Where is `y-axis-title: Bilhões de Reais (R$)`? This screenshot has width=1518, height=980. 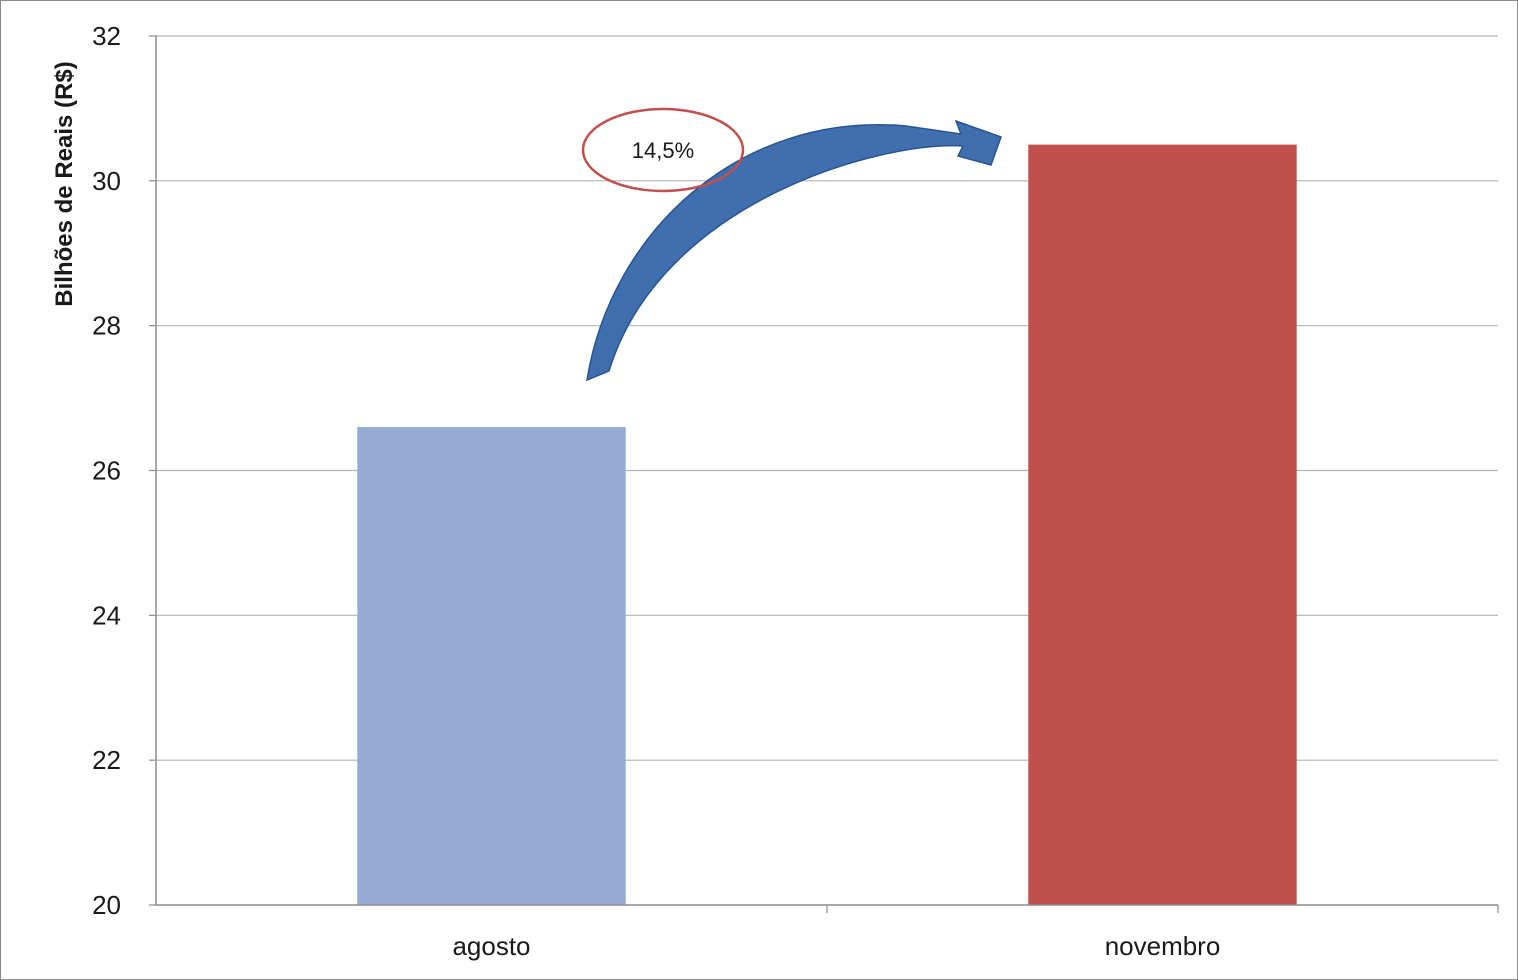 y-axis-title: Bilhões de Reais (R$) is located at coordinates (64, 183).